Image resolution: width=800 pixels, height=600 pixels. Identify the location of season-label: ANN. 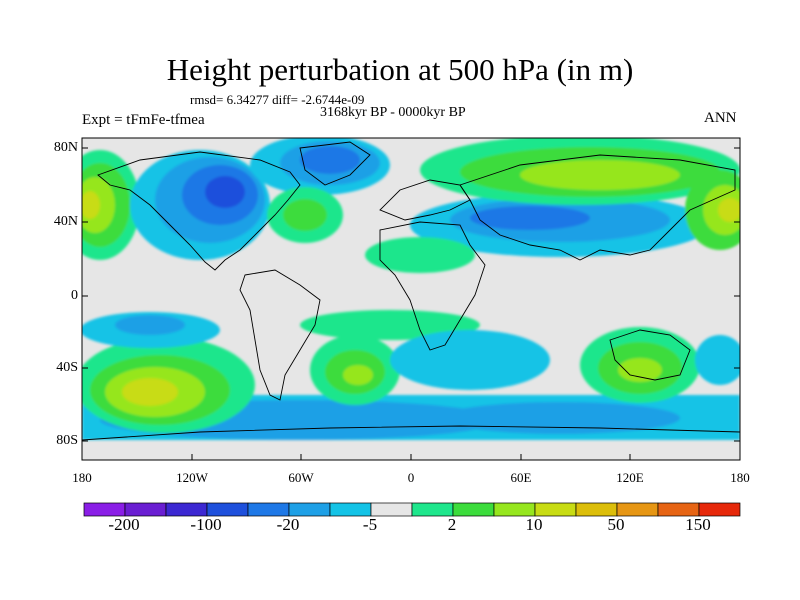
(720, 118).